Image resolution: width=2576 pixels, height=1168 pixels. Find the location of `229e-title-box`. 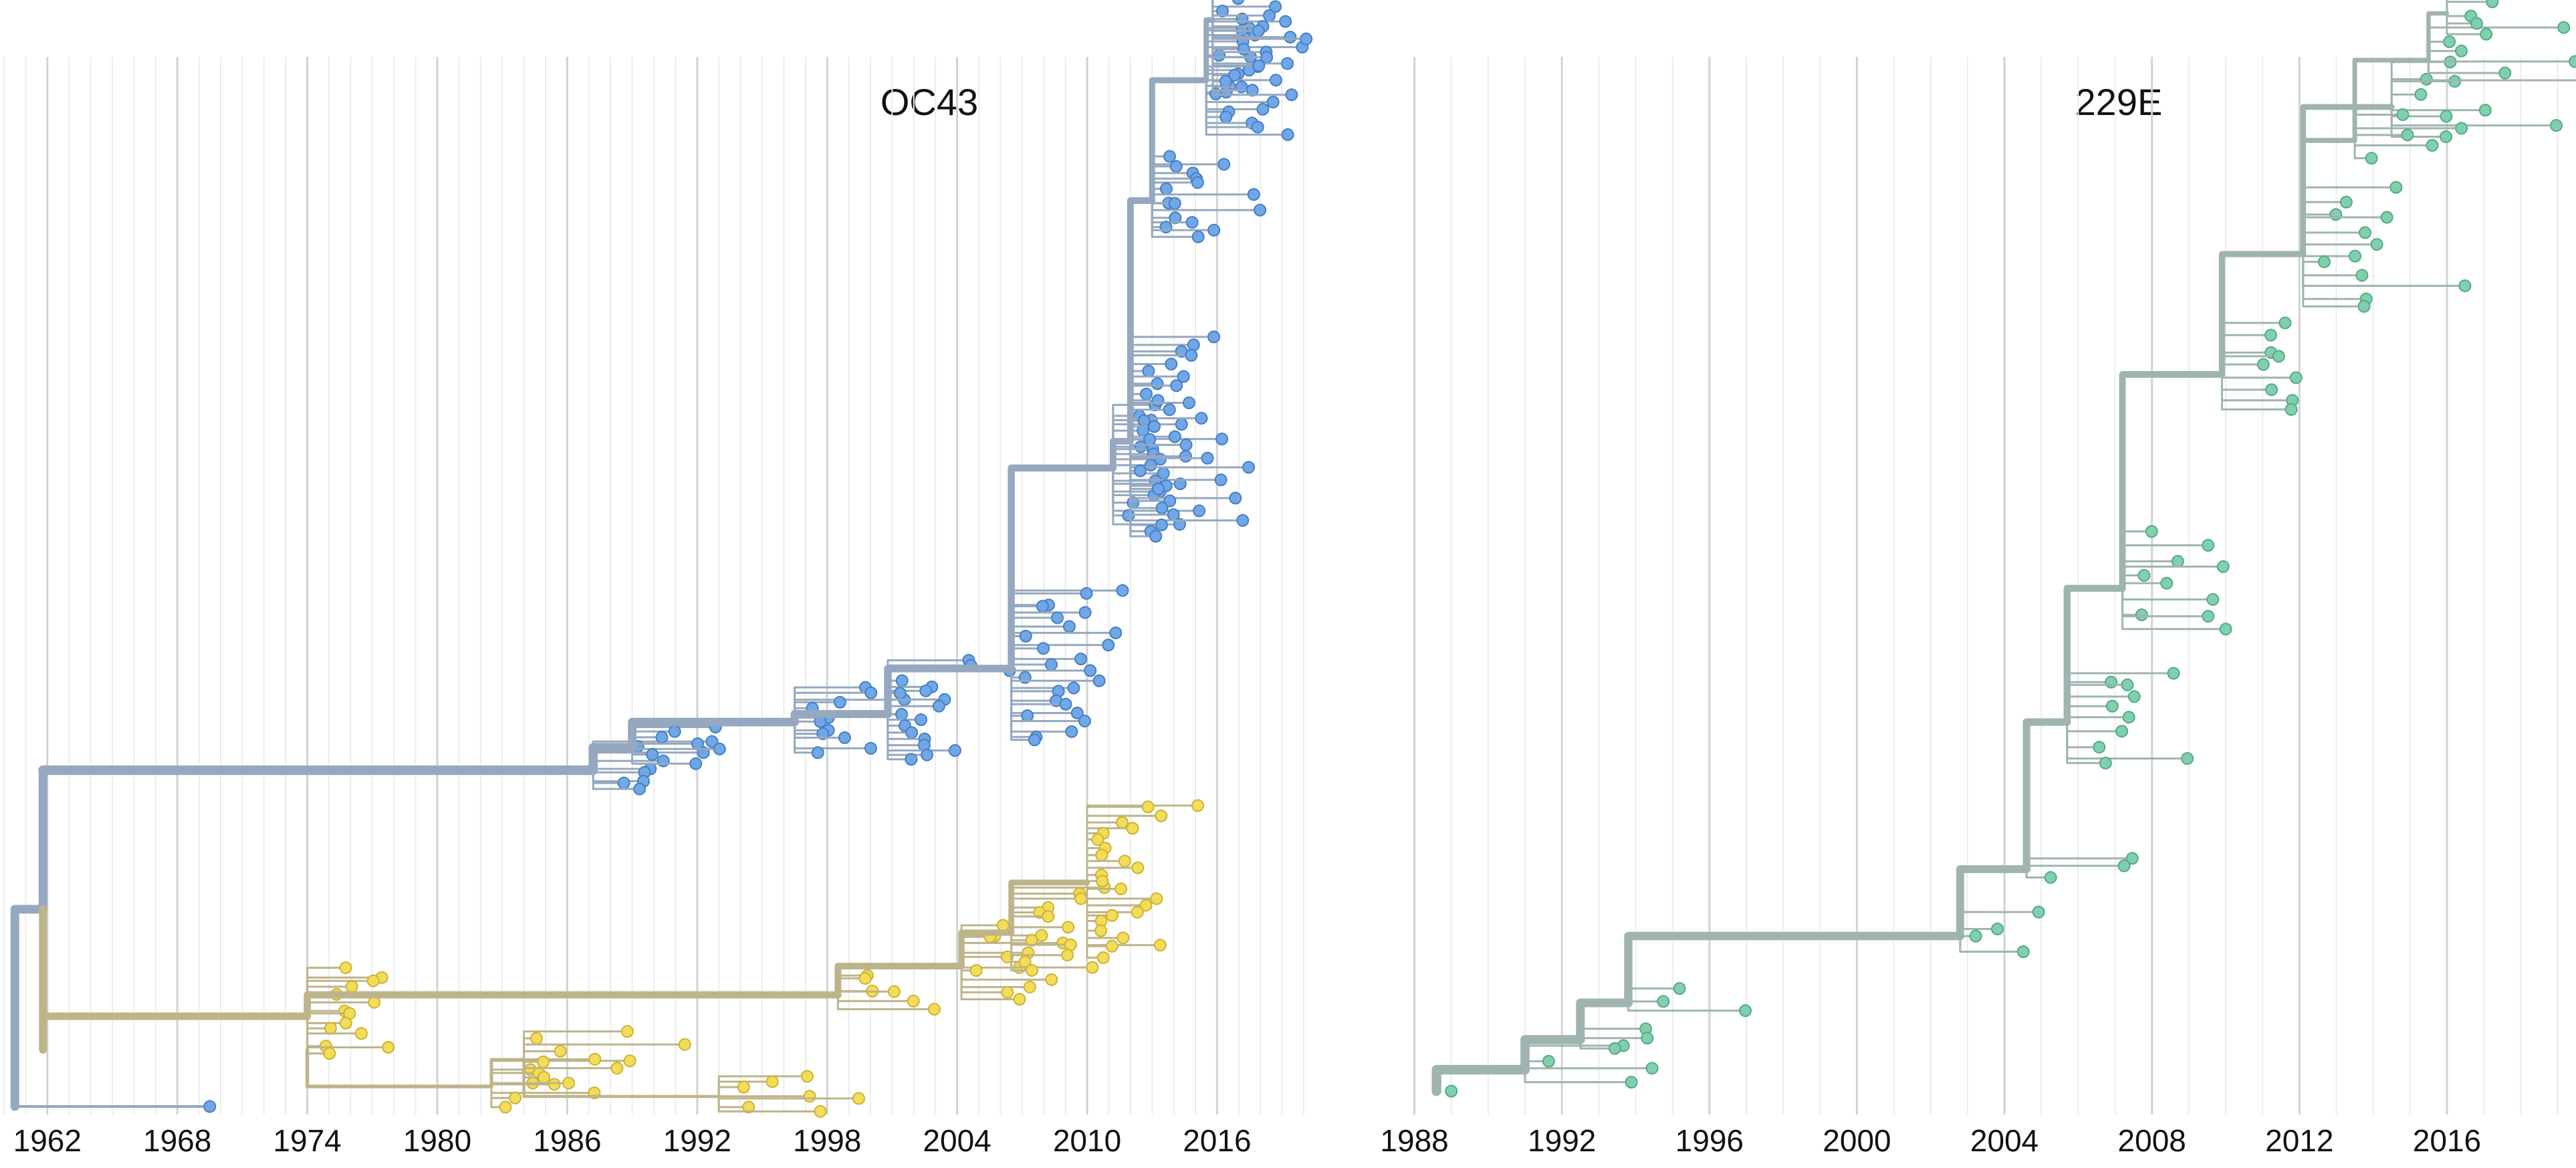

229e-title-box is located at coordinates (2118, 104).